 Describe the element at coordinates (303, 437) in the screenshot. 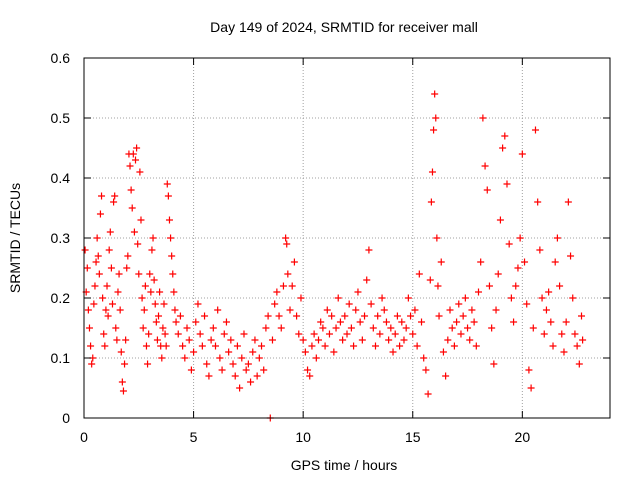

I see `x-tick-label: 10` at that location.